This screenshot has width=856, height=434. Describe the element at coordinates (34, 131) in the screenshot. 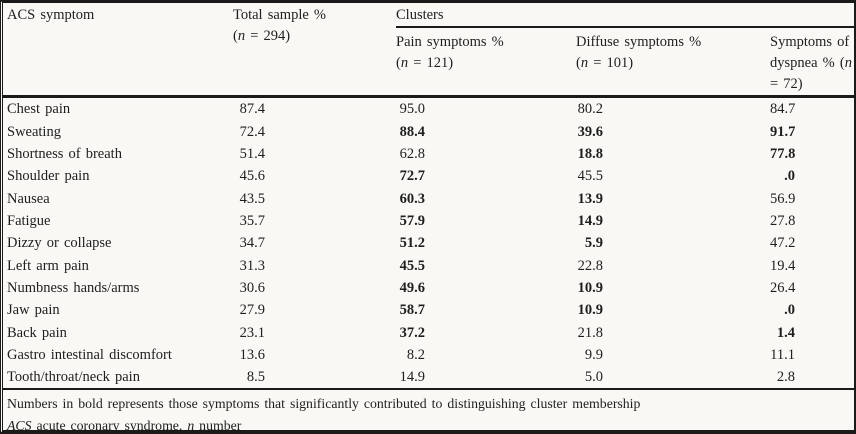

I see `symptom-cell: Sweating` at that location.